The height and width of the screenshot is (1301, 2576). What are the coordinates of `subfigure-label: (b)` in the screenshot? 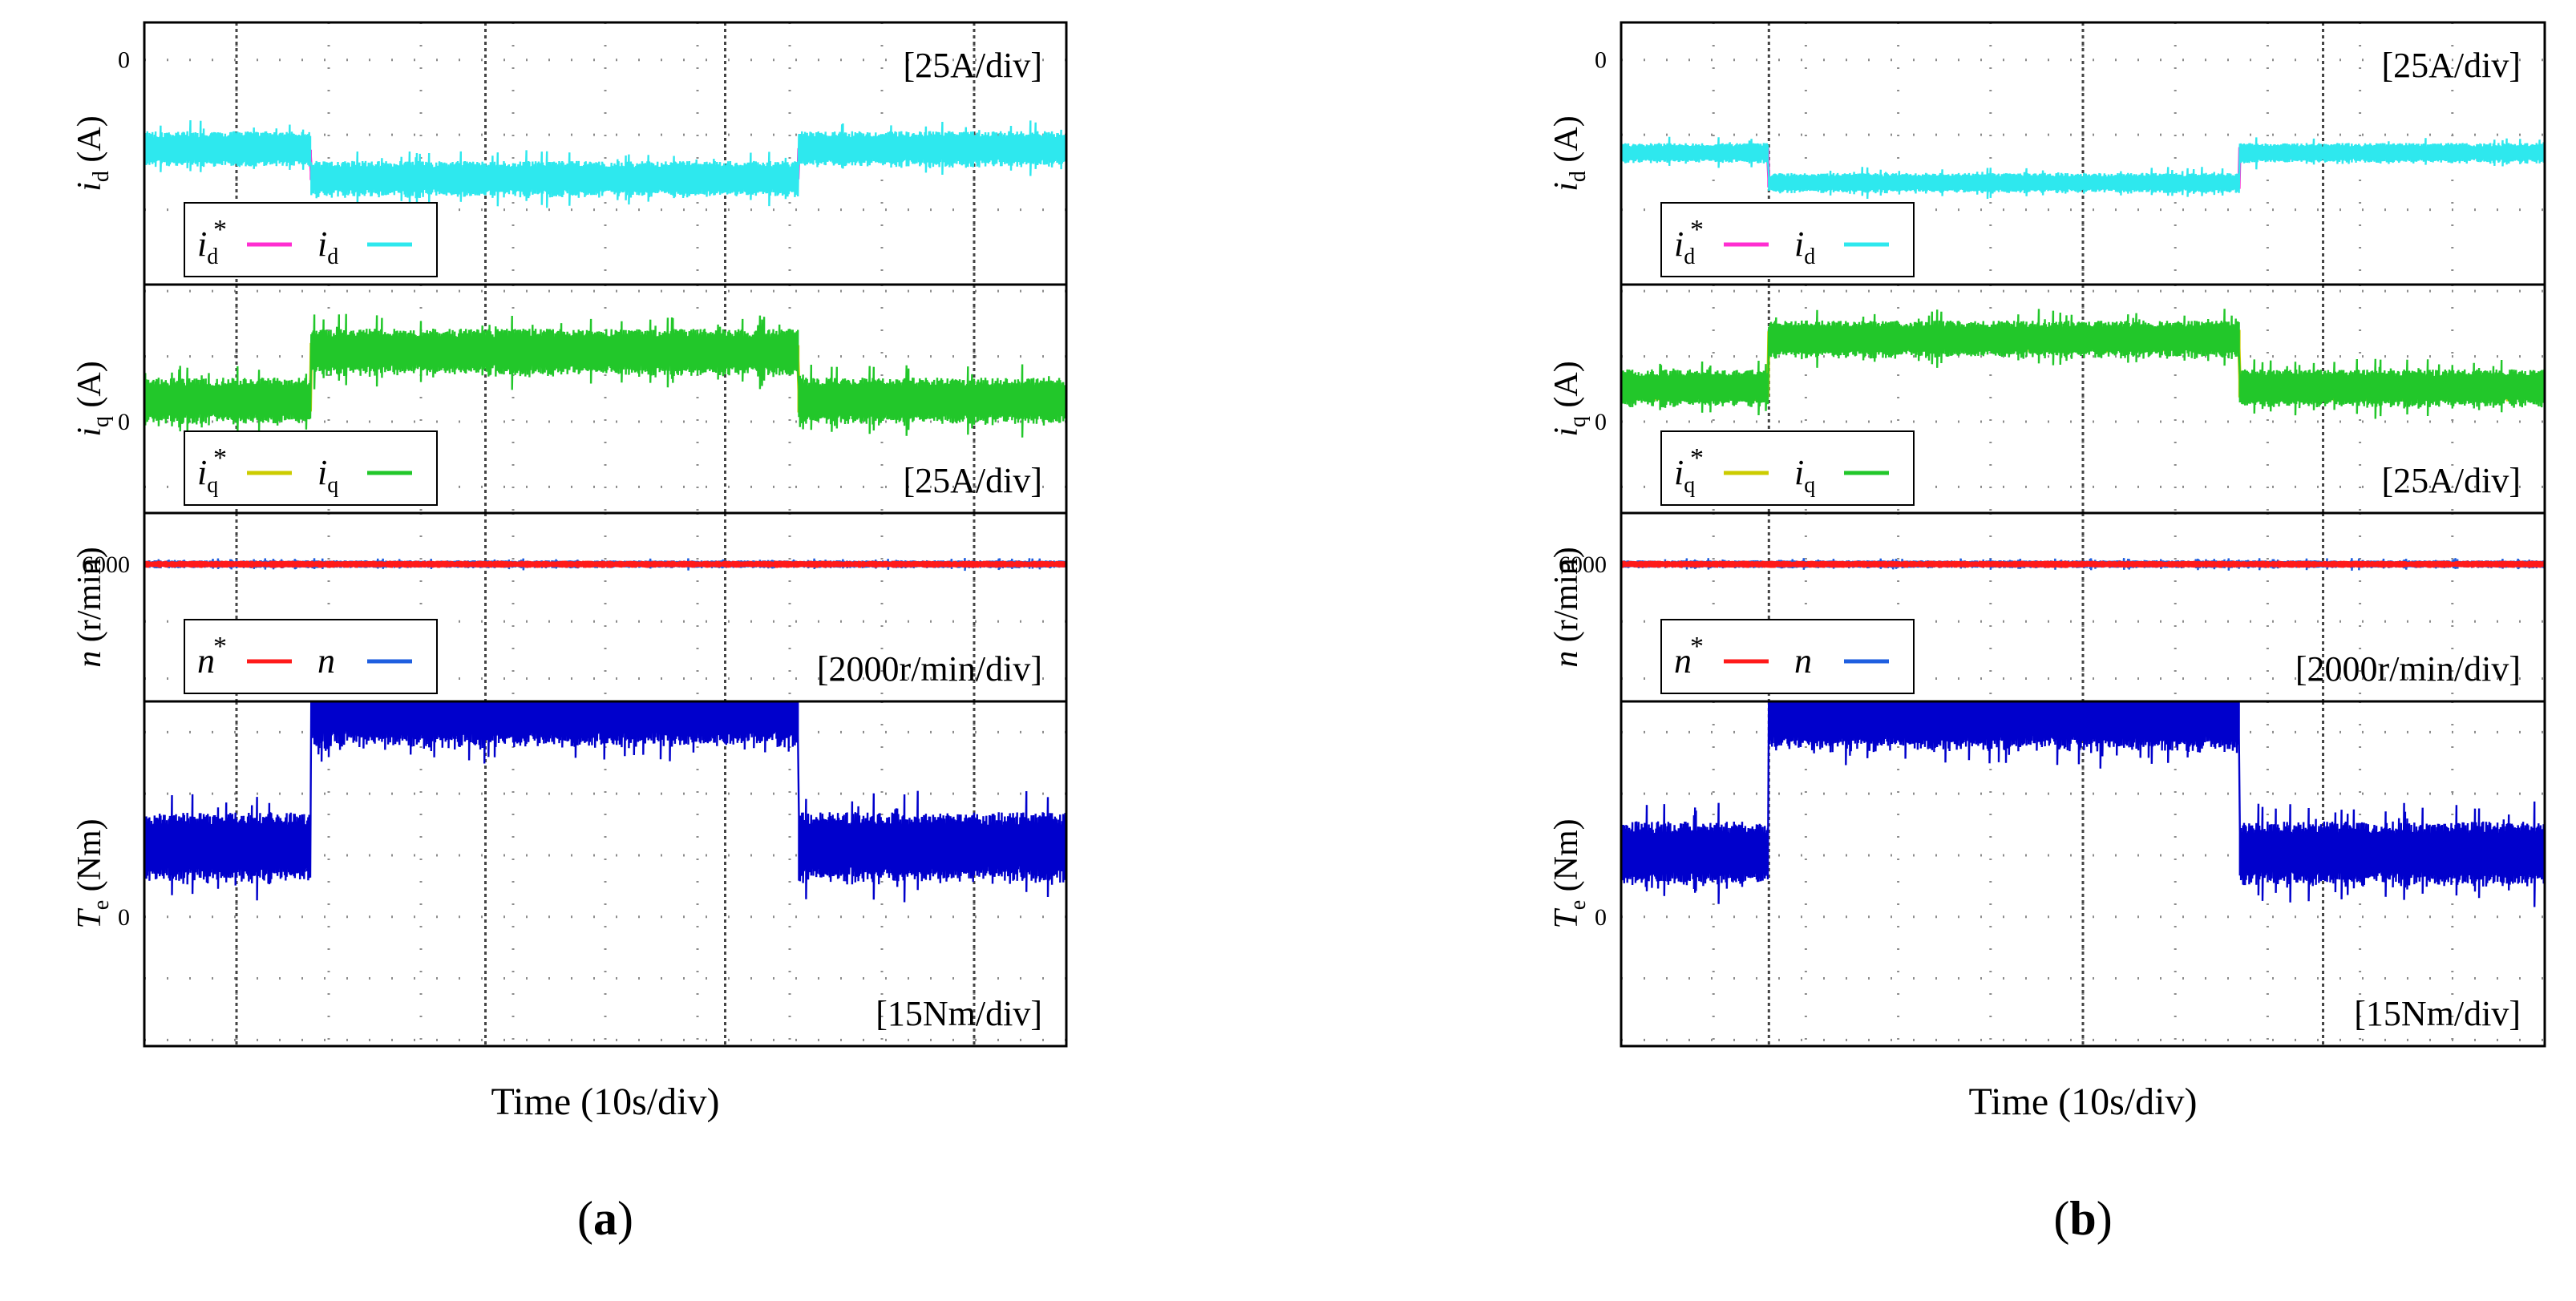 It's located at (2082, 1218).